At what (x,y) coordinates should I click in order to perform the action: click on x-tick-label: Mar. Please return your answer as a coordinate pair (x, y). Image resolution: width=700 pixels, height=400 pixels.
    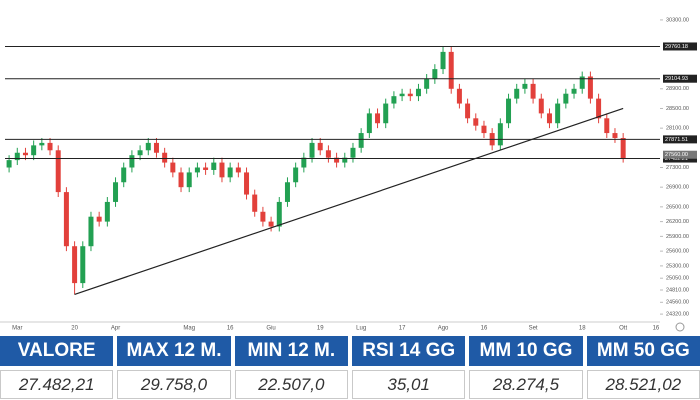
    Looking at the image, I should click on (17, 329).